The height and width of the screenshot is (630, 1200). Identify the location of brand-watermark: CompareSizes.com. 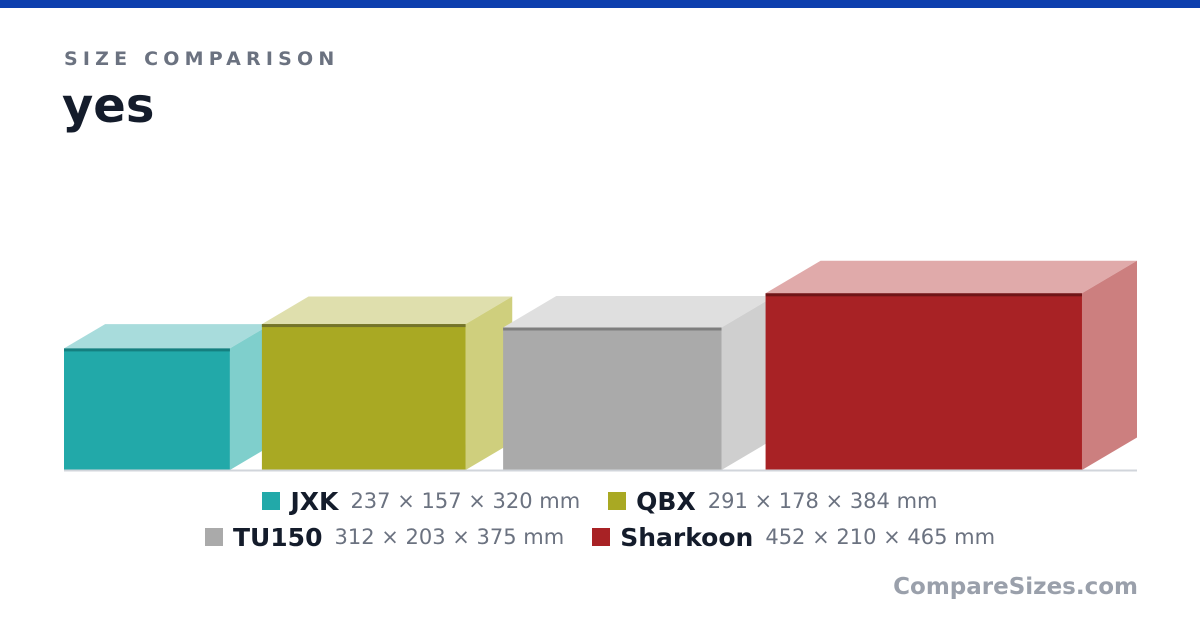
(1015, 587).